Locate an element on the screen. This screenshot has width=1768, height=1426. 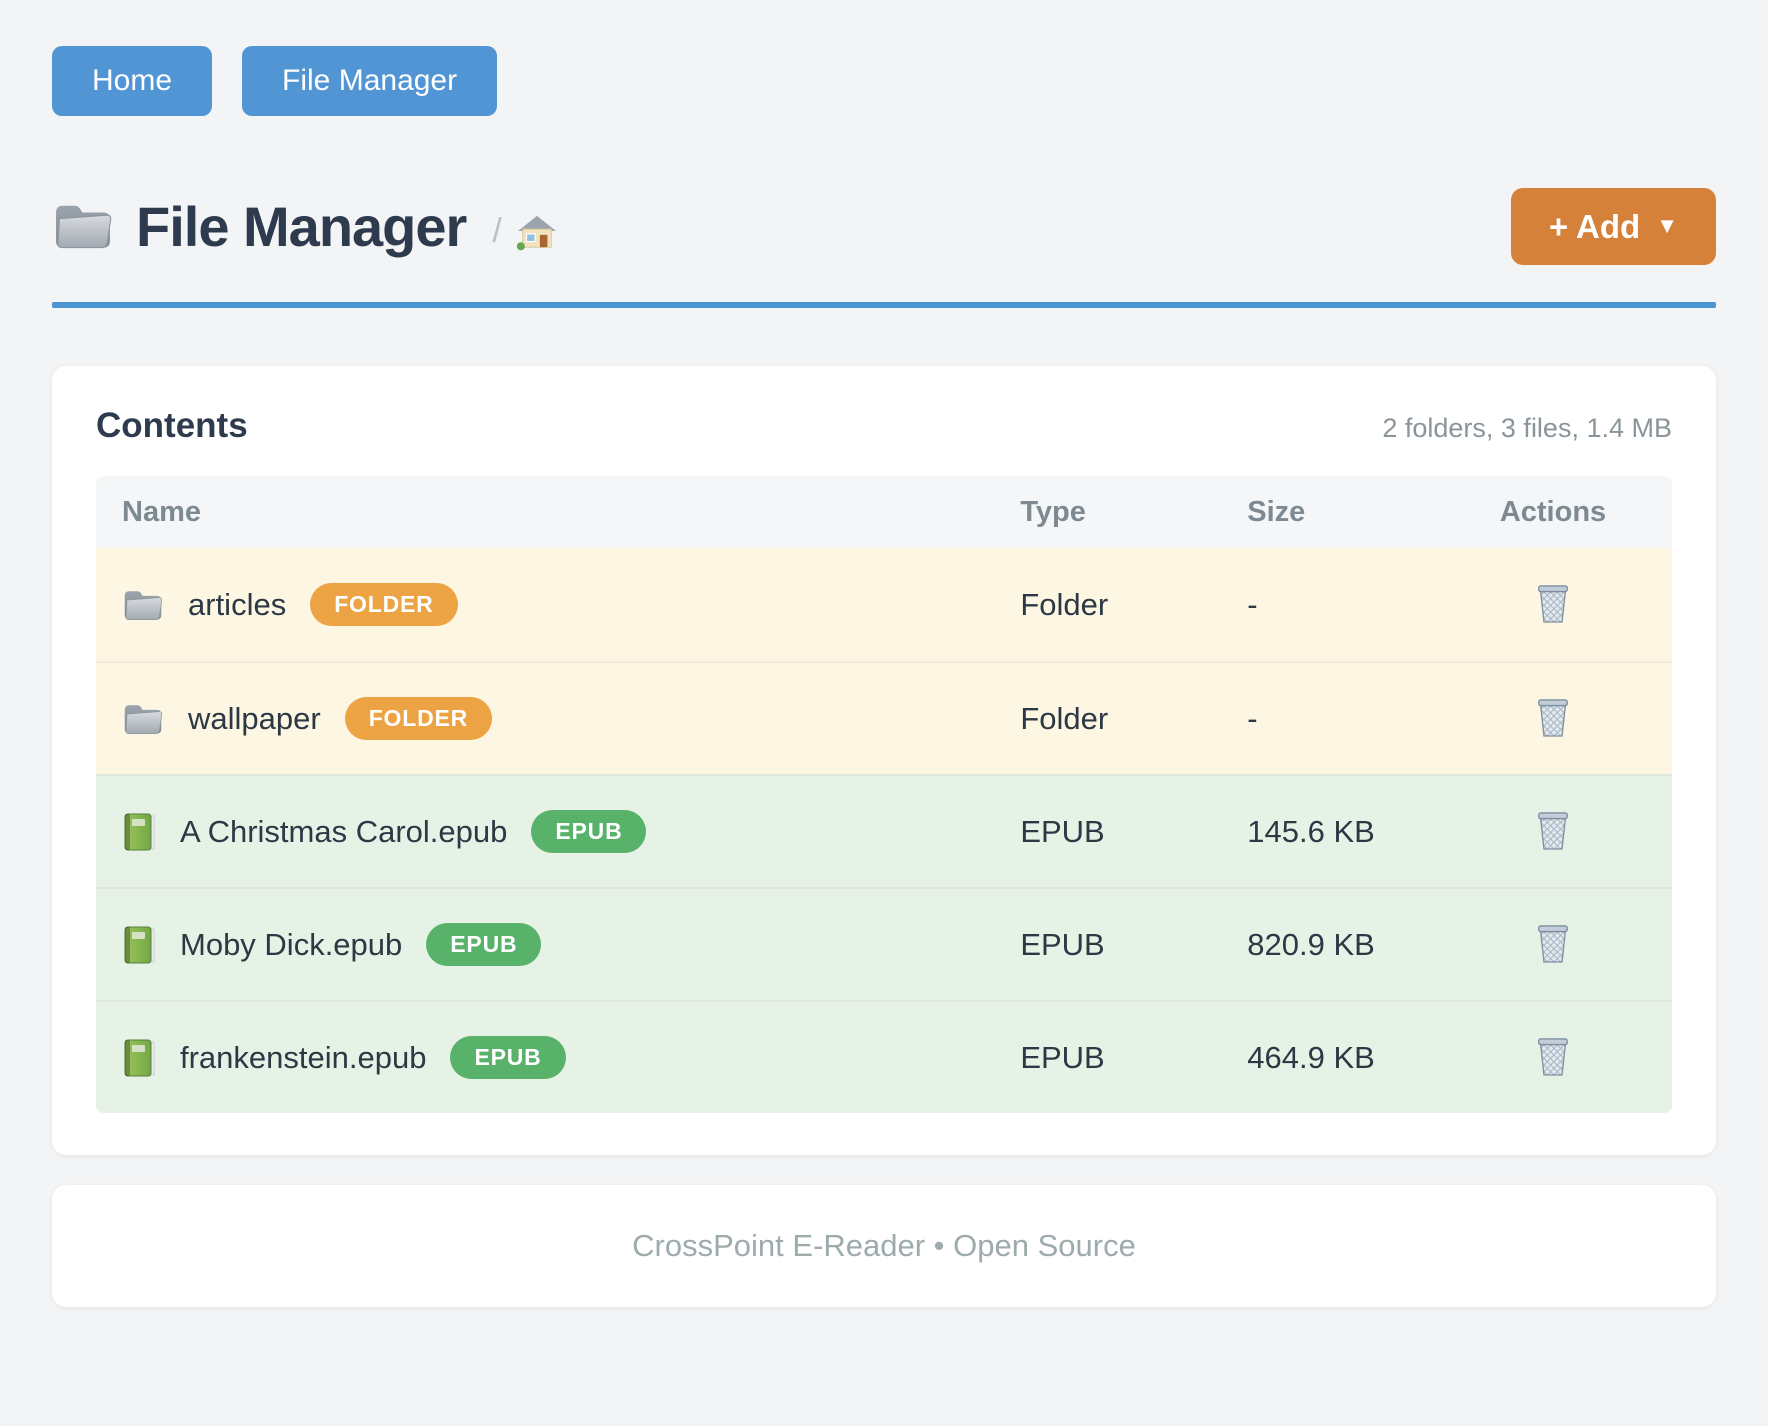
add-button-label: + Add is located at coordinates (1594, 226).